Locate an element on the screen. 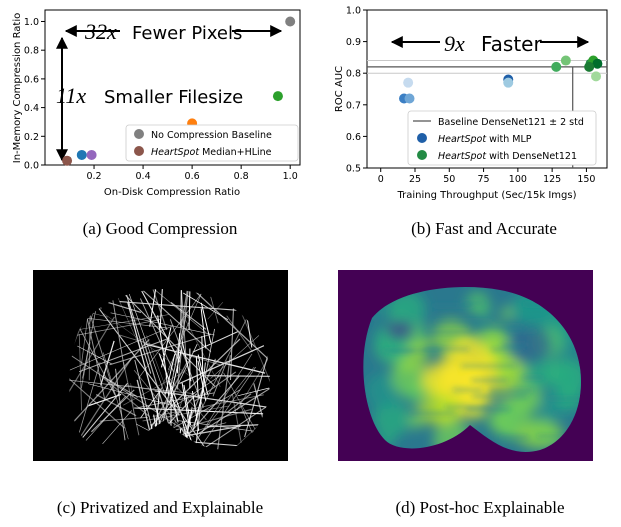  panel-b-legend-marker-mlp is located at coordinates (422, 138).